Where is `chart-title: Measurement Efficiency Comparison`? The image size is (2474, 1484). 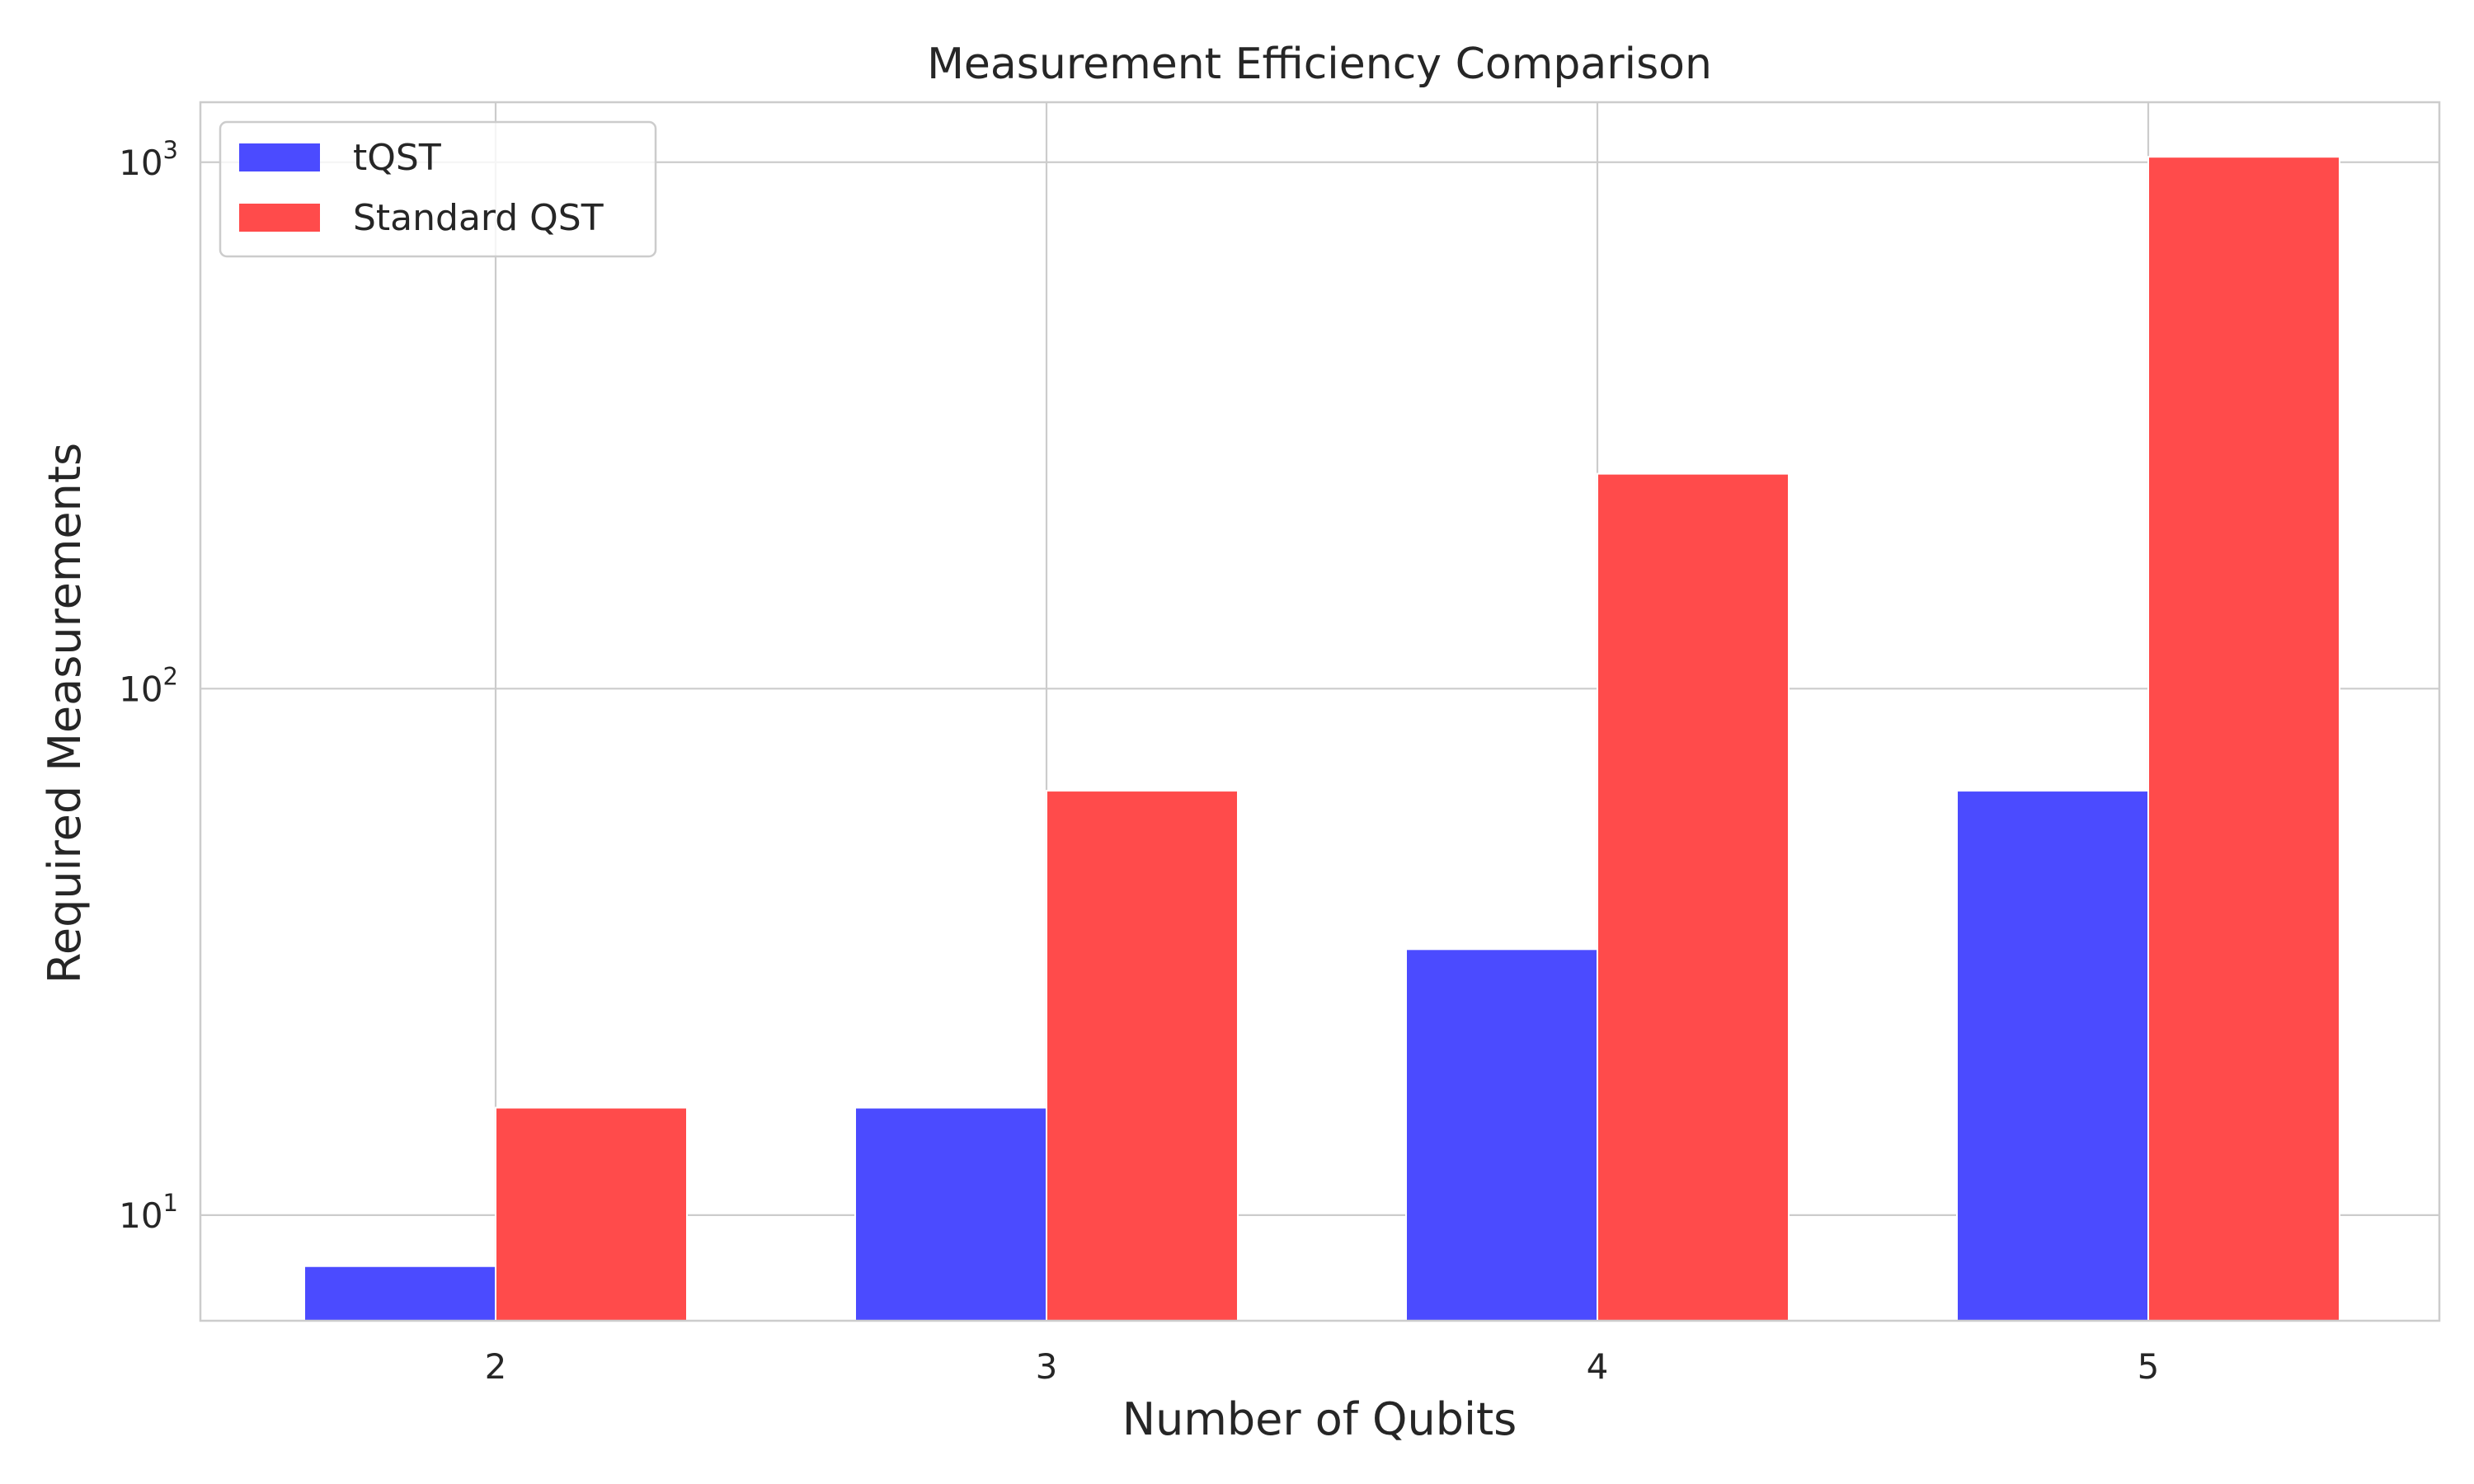 chart-title: Measurement Efficiency Comparison is located at coordinates (1319, 64).